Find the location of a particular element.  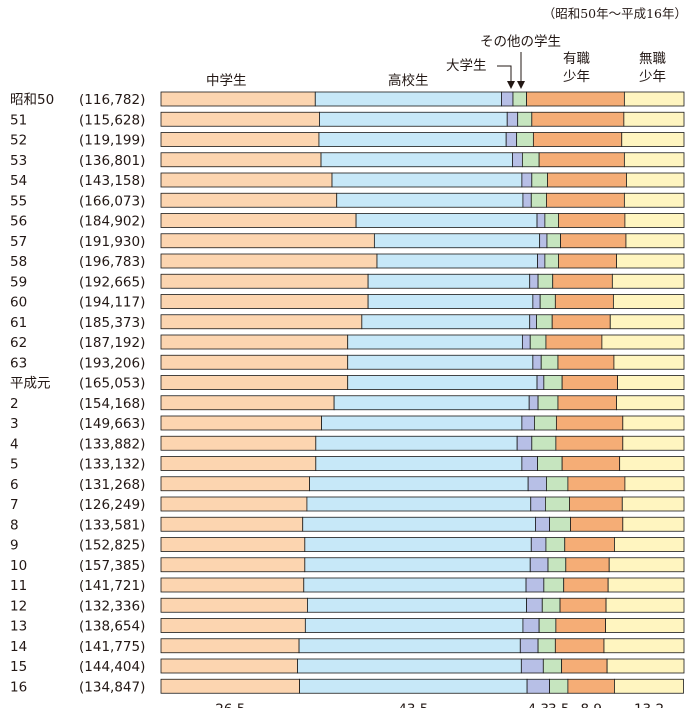

row-count-label: (133,882) is located at coordinates (112, 444).